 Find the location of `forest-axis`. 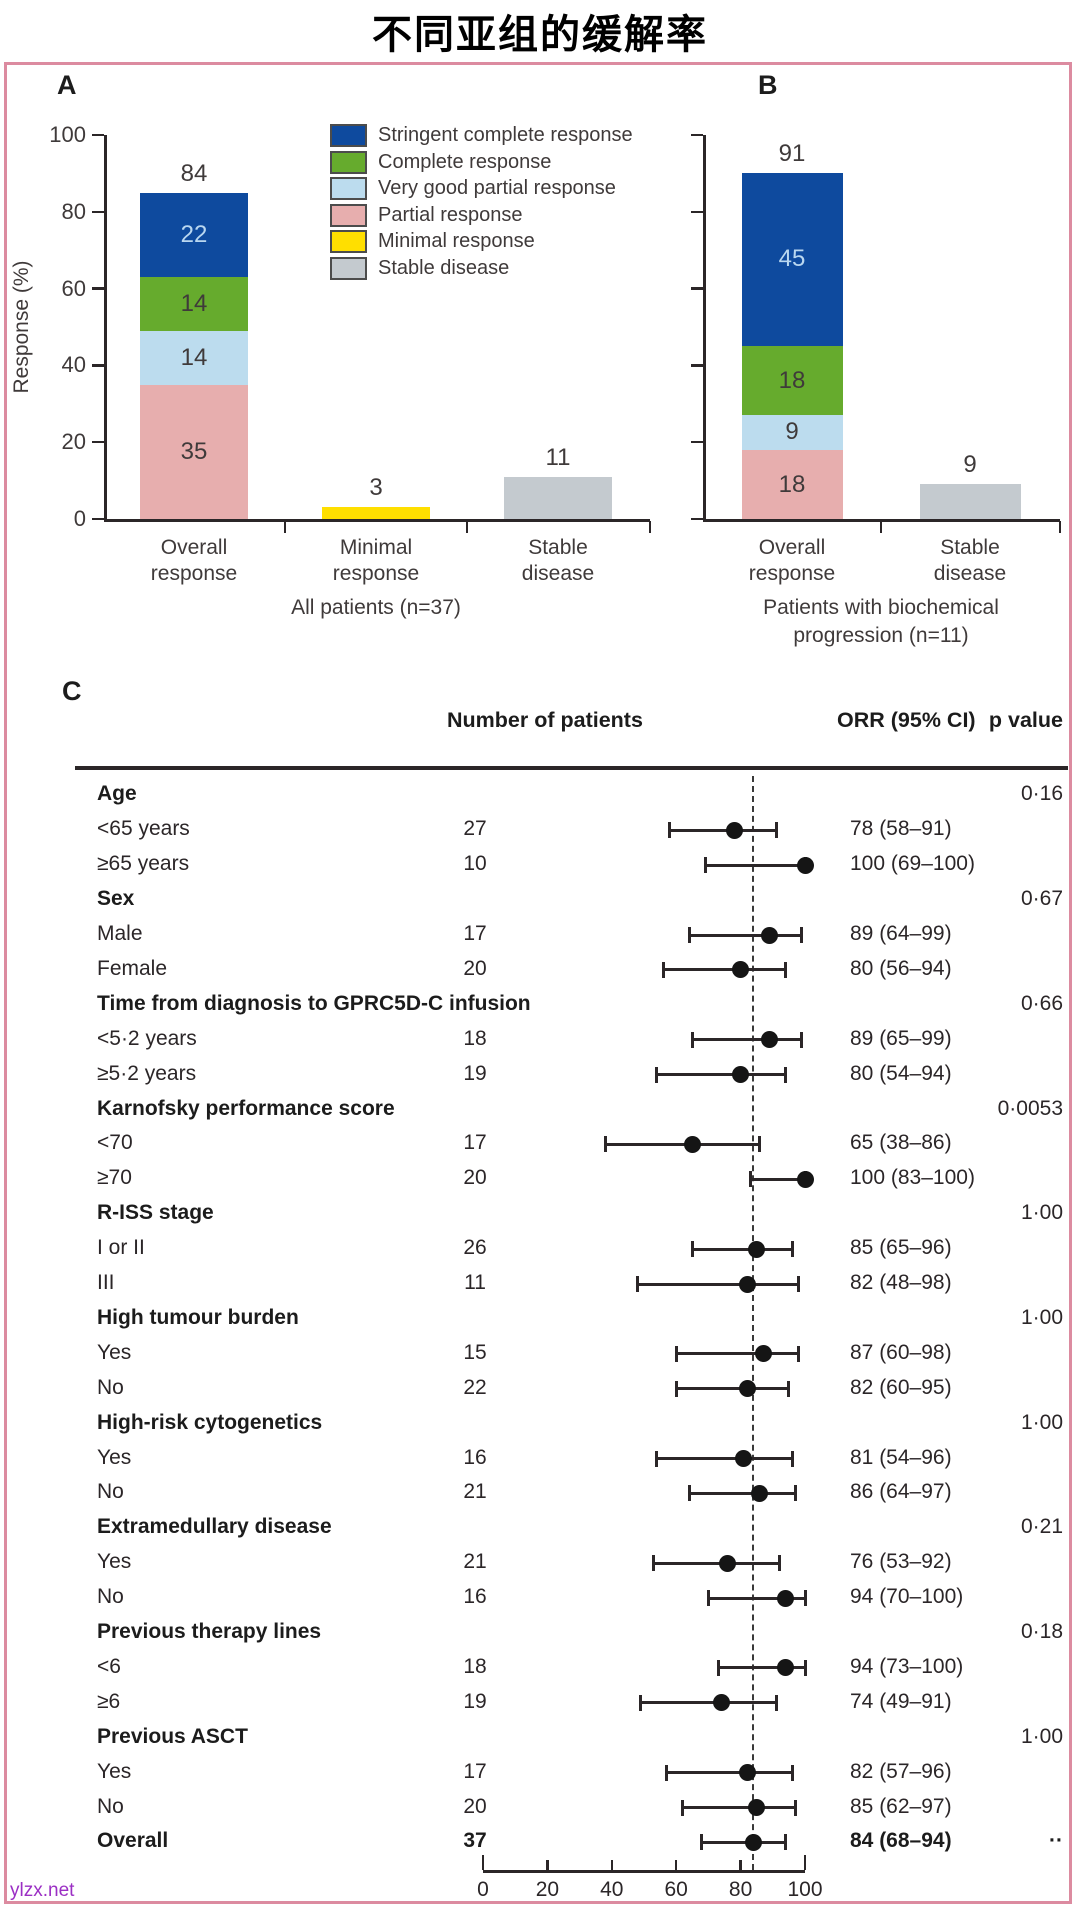

forest-axis is located at coordinates (644, 1871).